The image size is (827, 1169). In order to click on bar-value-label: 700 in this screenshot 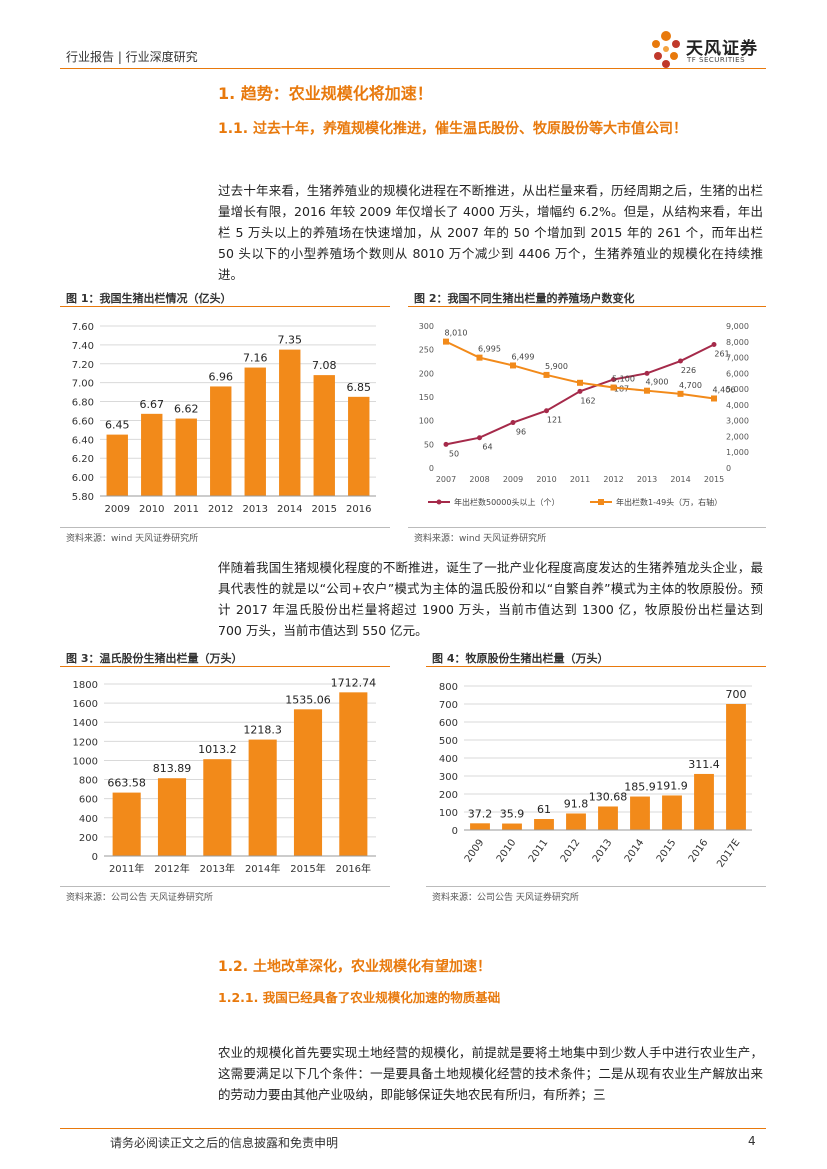, I will do `click(736, 694)`.